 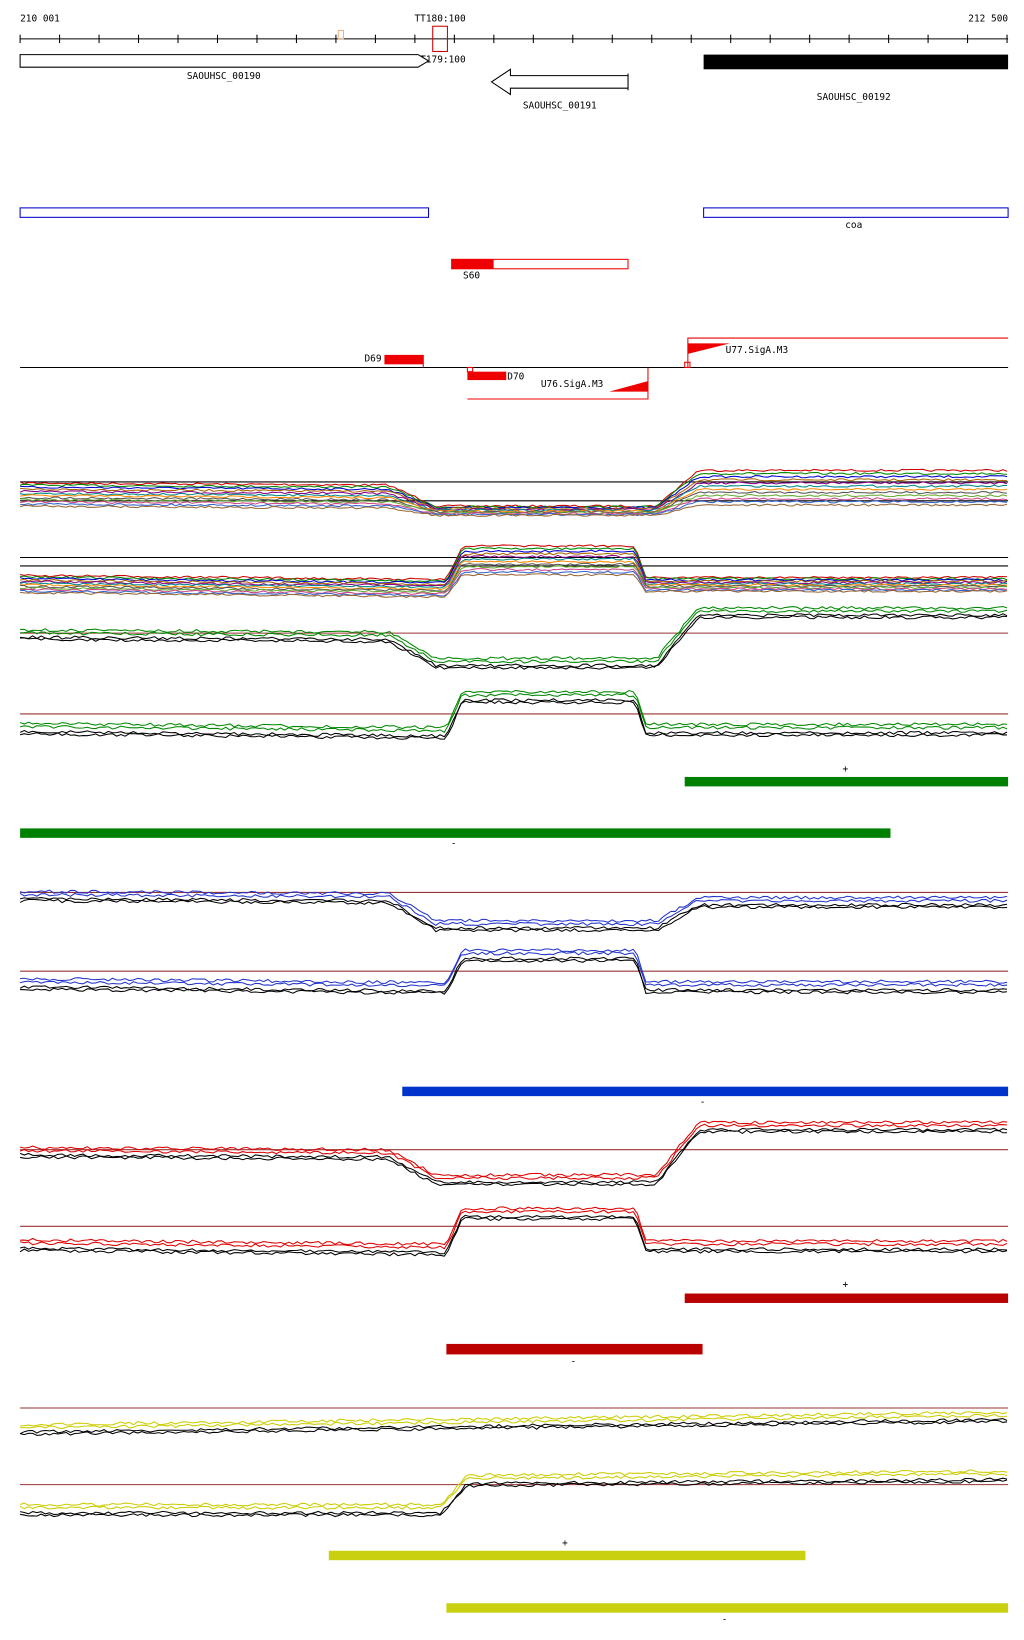 What do you see at coordinates (440, 18) in the screenshot?
I see `terminator-label: TT180:100` at bounding box center [440, 18].